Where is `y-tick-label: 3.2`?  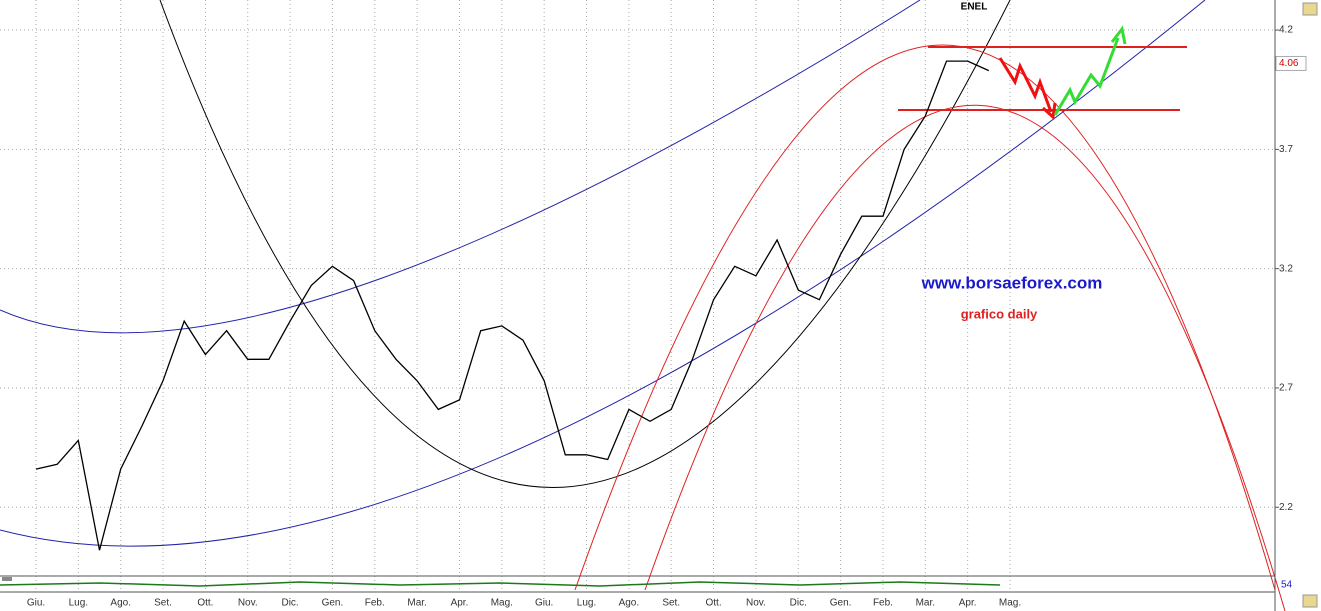 y-tick-label: 3.2 is located at coordinates (1286, 268).